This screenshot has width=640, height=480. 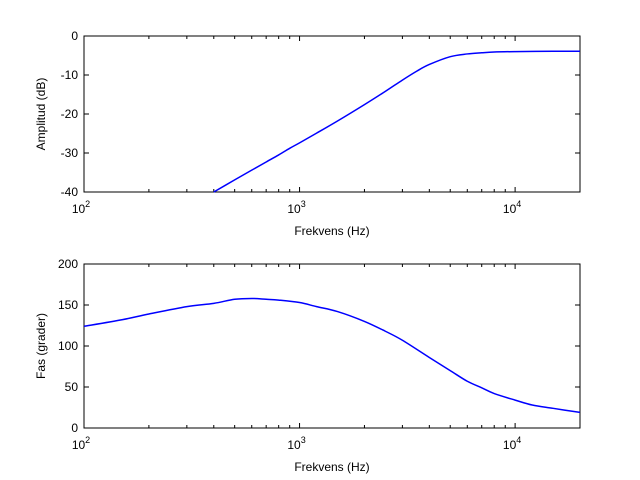 What do you see at coordinates (331, 467) in the screenshot?
I see `phase-xlabel: Frekvens (Hz)` at bounding box center [331, 467].